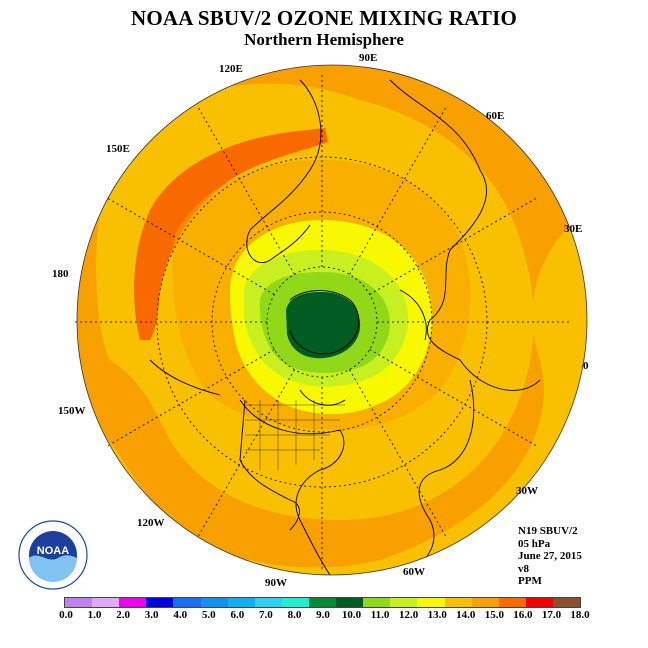 Image resolution: width=648 pixels, height=648 pixels. What do you see at coordinates (523, 568) in the screenshot?
I see `info-version: v8` at bounding box center [523, 568].